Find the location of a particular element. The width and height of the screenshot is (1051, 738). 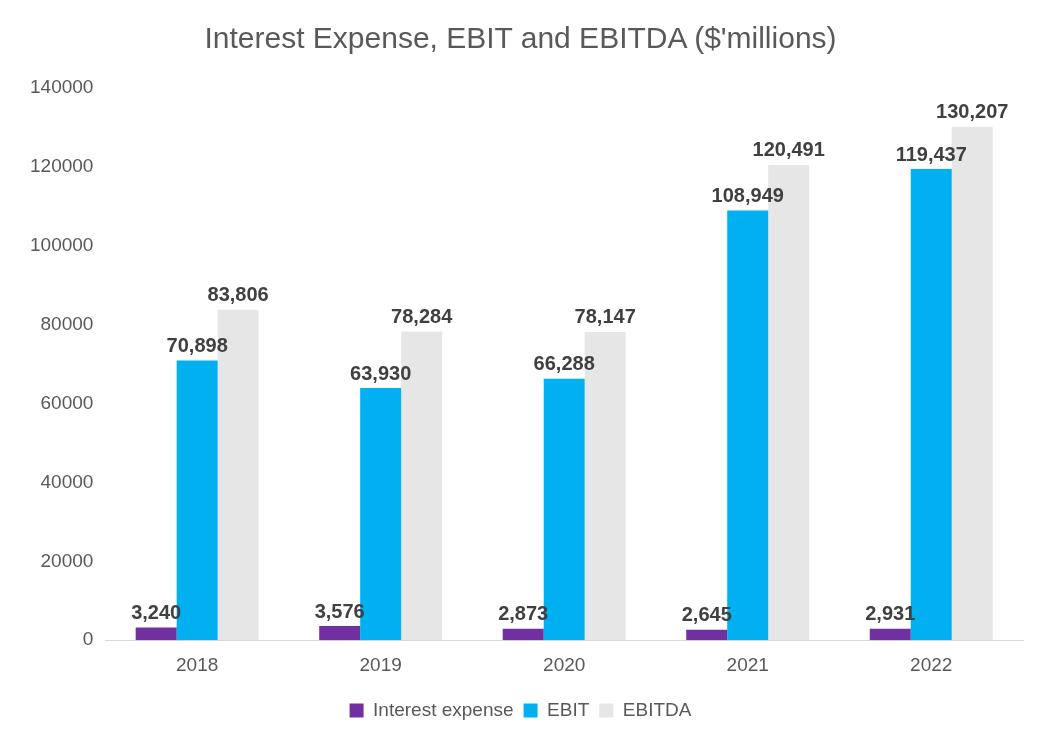

y-tick-label: 20000 is located at coordinates (67, 560).